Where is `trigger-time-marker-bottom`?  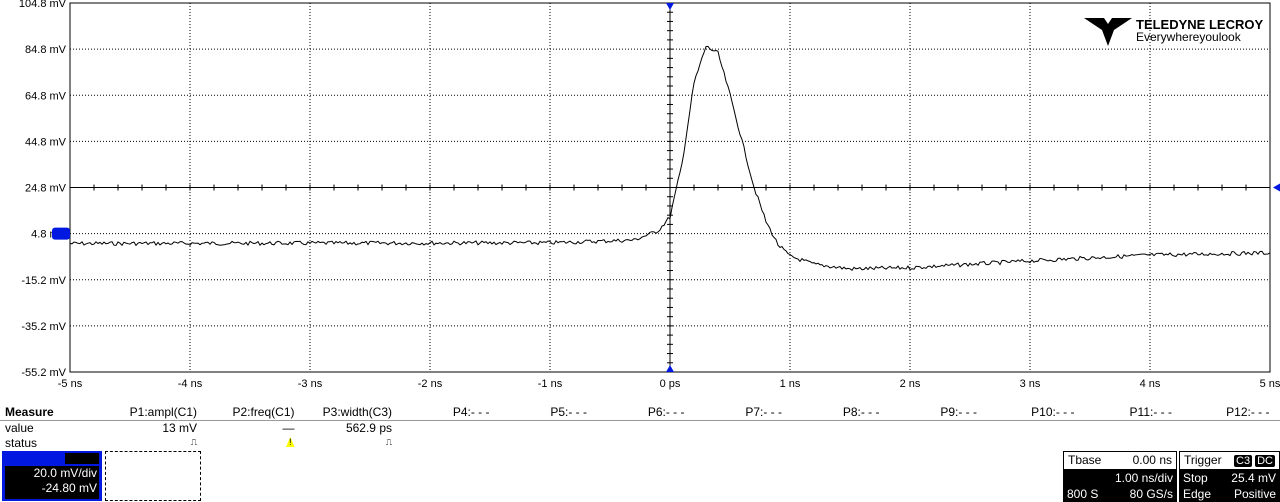
trigger-time-marker-bottom is located at coordinates (670, 368).